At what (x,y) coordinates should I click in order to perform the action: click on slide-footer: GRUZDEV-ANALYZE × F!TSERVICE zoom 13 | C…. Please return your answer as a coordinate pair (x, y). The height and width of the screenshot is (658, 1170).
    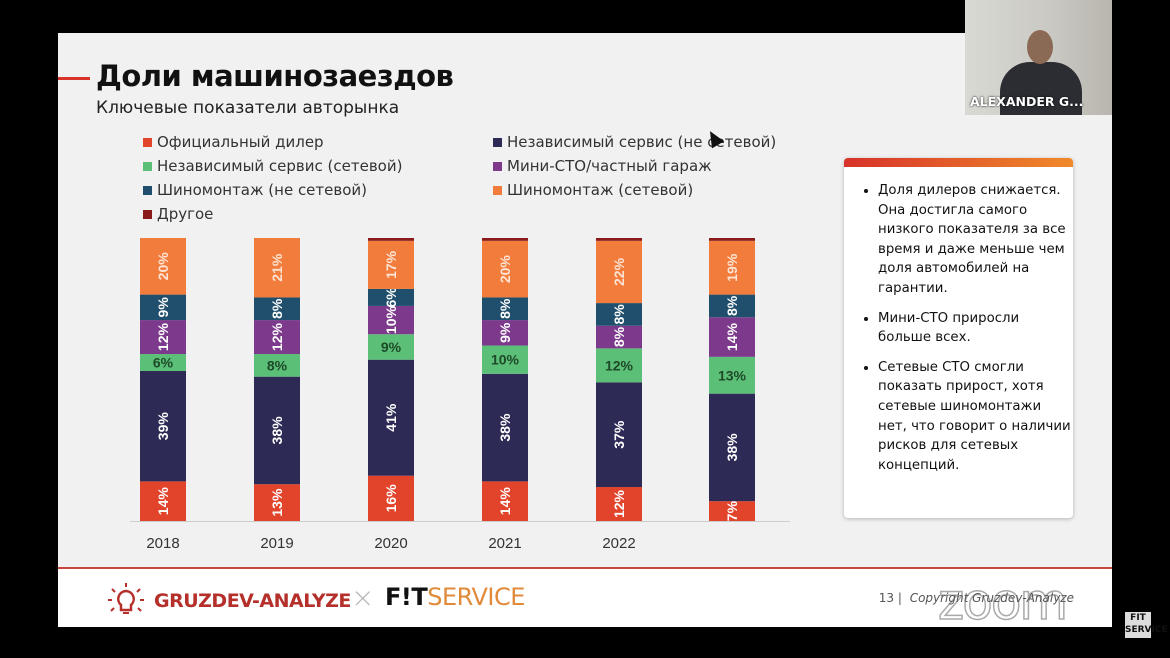
    Looking at the image, I should click on (585, 599).